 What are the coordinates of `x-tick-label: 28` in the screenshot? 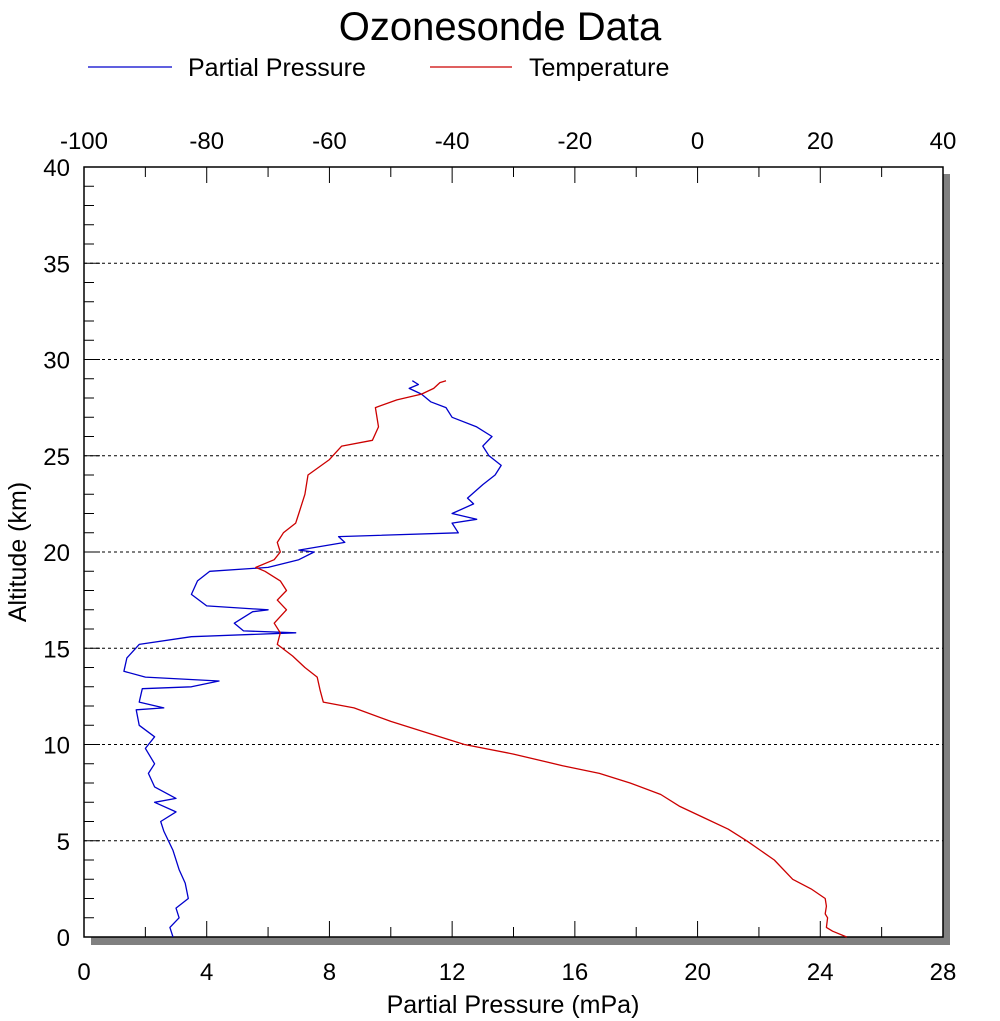 It's located at (943, 972).